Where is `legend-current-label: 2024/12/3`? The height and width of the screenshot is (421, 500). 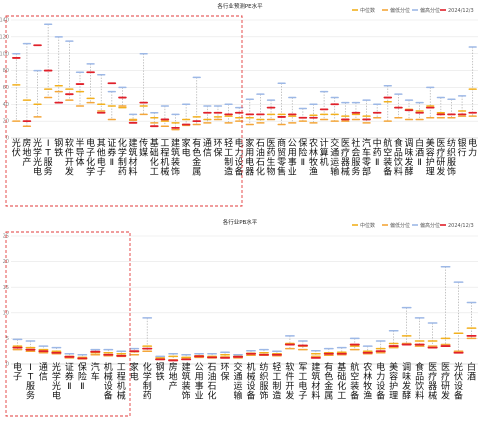 legend-current-label: 2024/12/3 is located at coordinates (461, 11).